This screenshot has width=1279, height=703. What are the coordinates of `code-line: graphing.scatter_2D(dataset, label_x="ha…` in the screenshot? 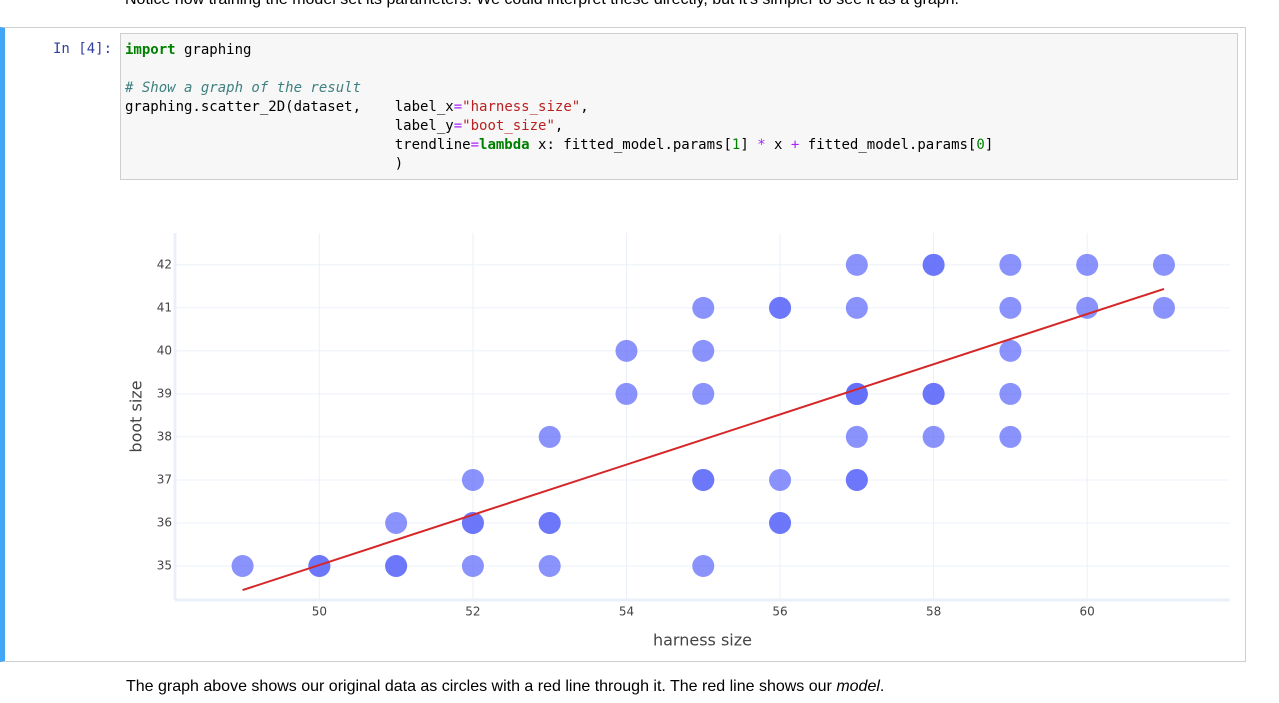 It's located at (679, 107).